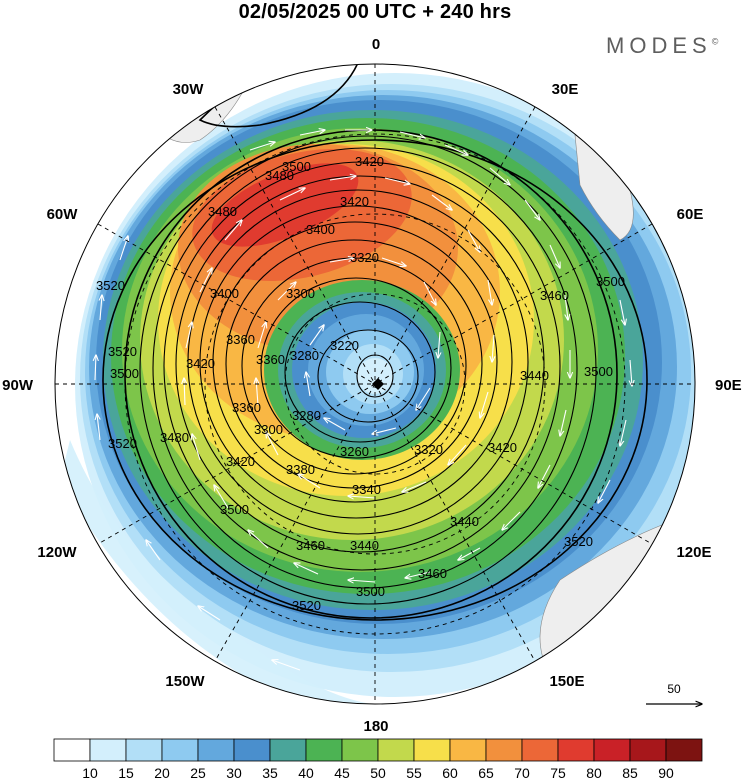 This screenshot has height=782, width=750. What do you see at coordinates (486, 773) in the screenshot?
I see `colorbar-tick-label: 65` at bounding box center [486, 773].